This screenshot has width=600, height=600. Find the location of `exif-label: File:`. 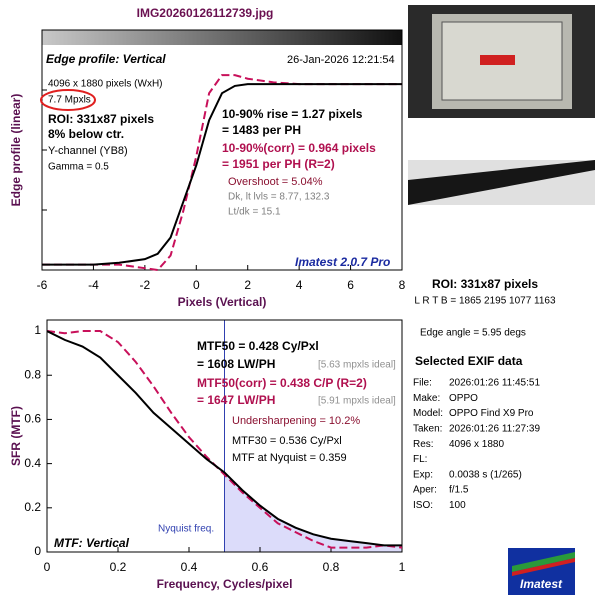

exif-label: File: is located at coordinates (422, 383).